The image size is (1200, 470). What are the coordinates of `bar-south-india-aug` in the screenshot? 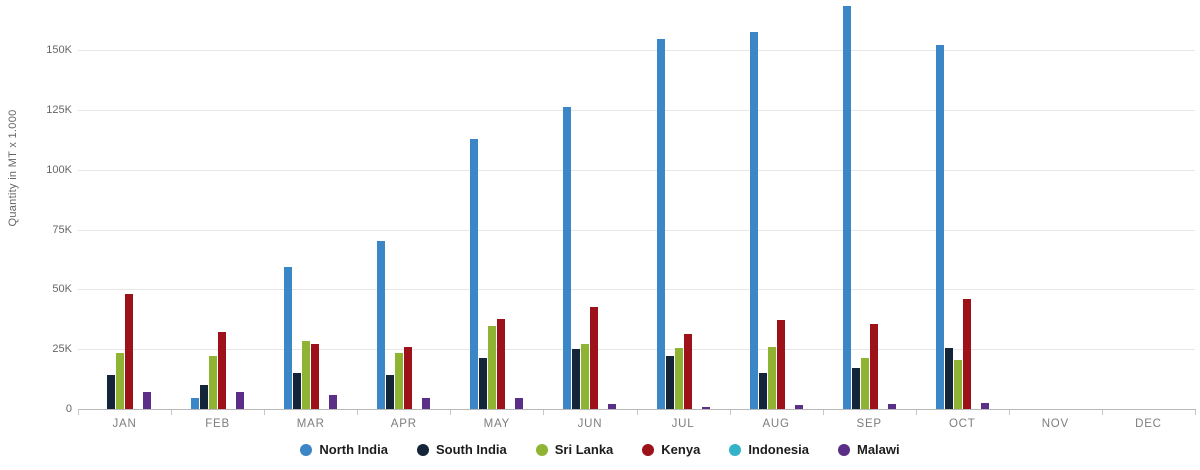 It's located at (762, 391).